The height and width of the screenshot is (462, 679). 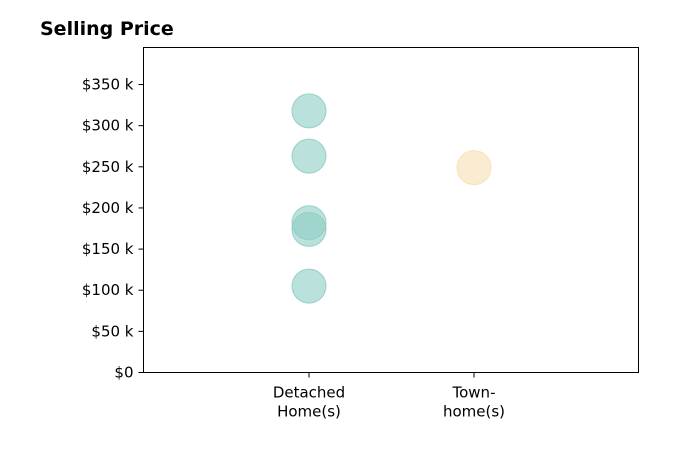 What do you see at coordinates (112, 331) in the screenshot?
I see `y-tick-label: $50 k` at bounding box center [112, 331].